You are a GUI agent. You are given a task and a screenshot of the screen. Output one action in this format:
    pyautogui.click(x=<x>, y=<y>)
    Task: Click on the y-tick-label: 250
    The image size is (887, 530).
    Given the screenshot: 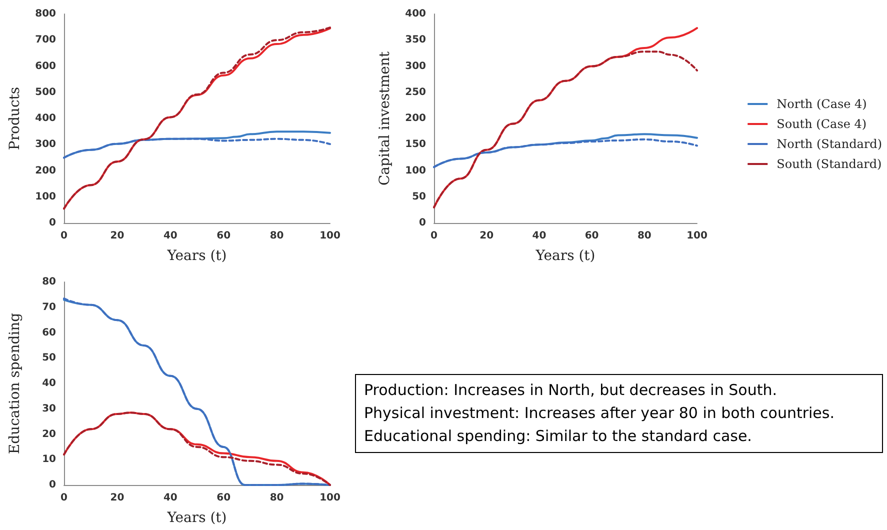 What is the action you would take?
    pyautogui.click(x=415, y=92)
    